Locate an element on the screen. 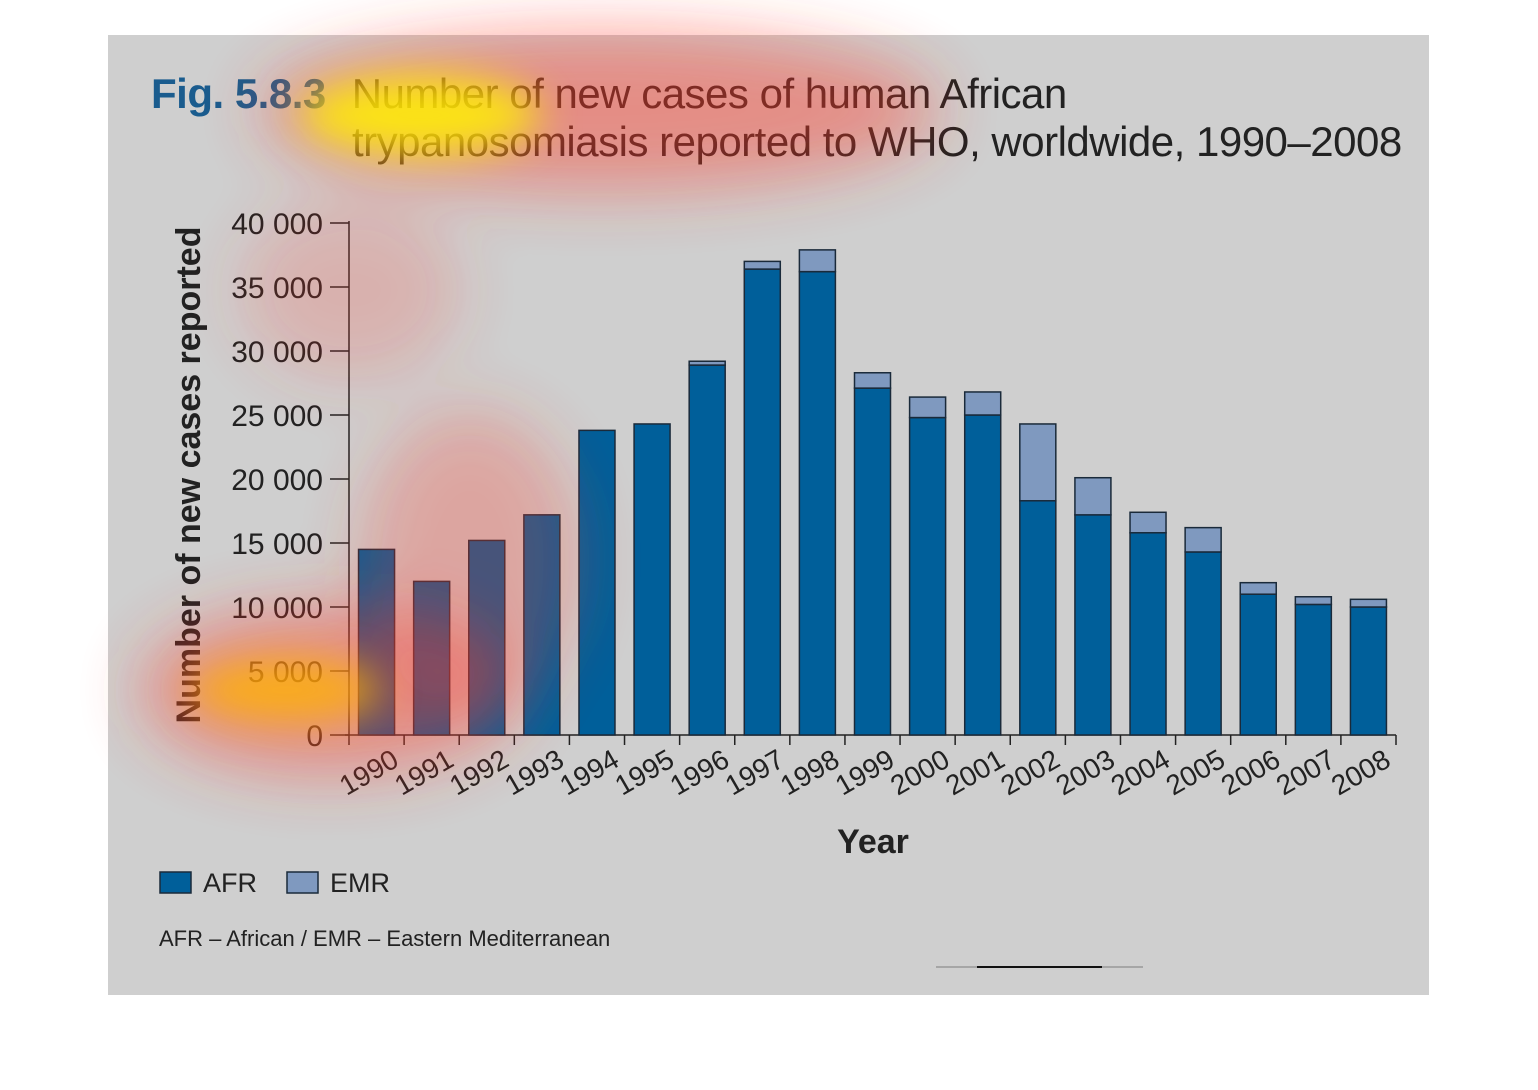 This screenshot has width=1538, height=1090. bar-afr-1993 is located at coordinates (542, 625).